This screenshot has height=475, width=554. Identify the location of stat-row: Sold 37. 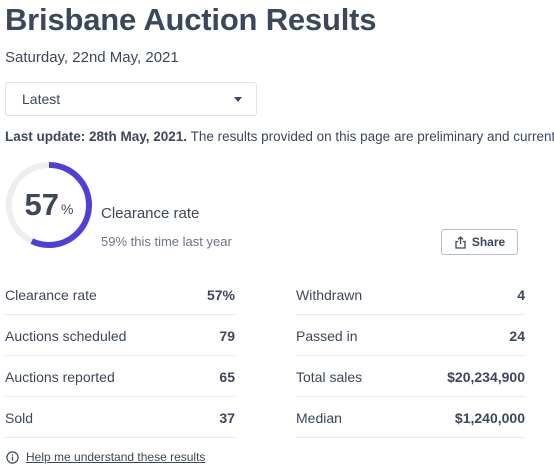
(120, 417).